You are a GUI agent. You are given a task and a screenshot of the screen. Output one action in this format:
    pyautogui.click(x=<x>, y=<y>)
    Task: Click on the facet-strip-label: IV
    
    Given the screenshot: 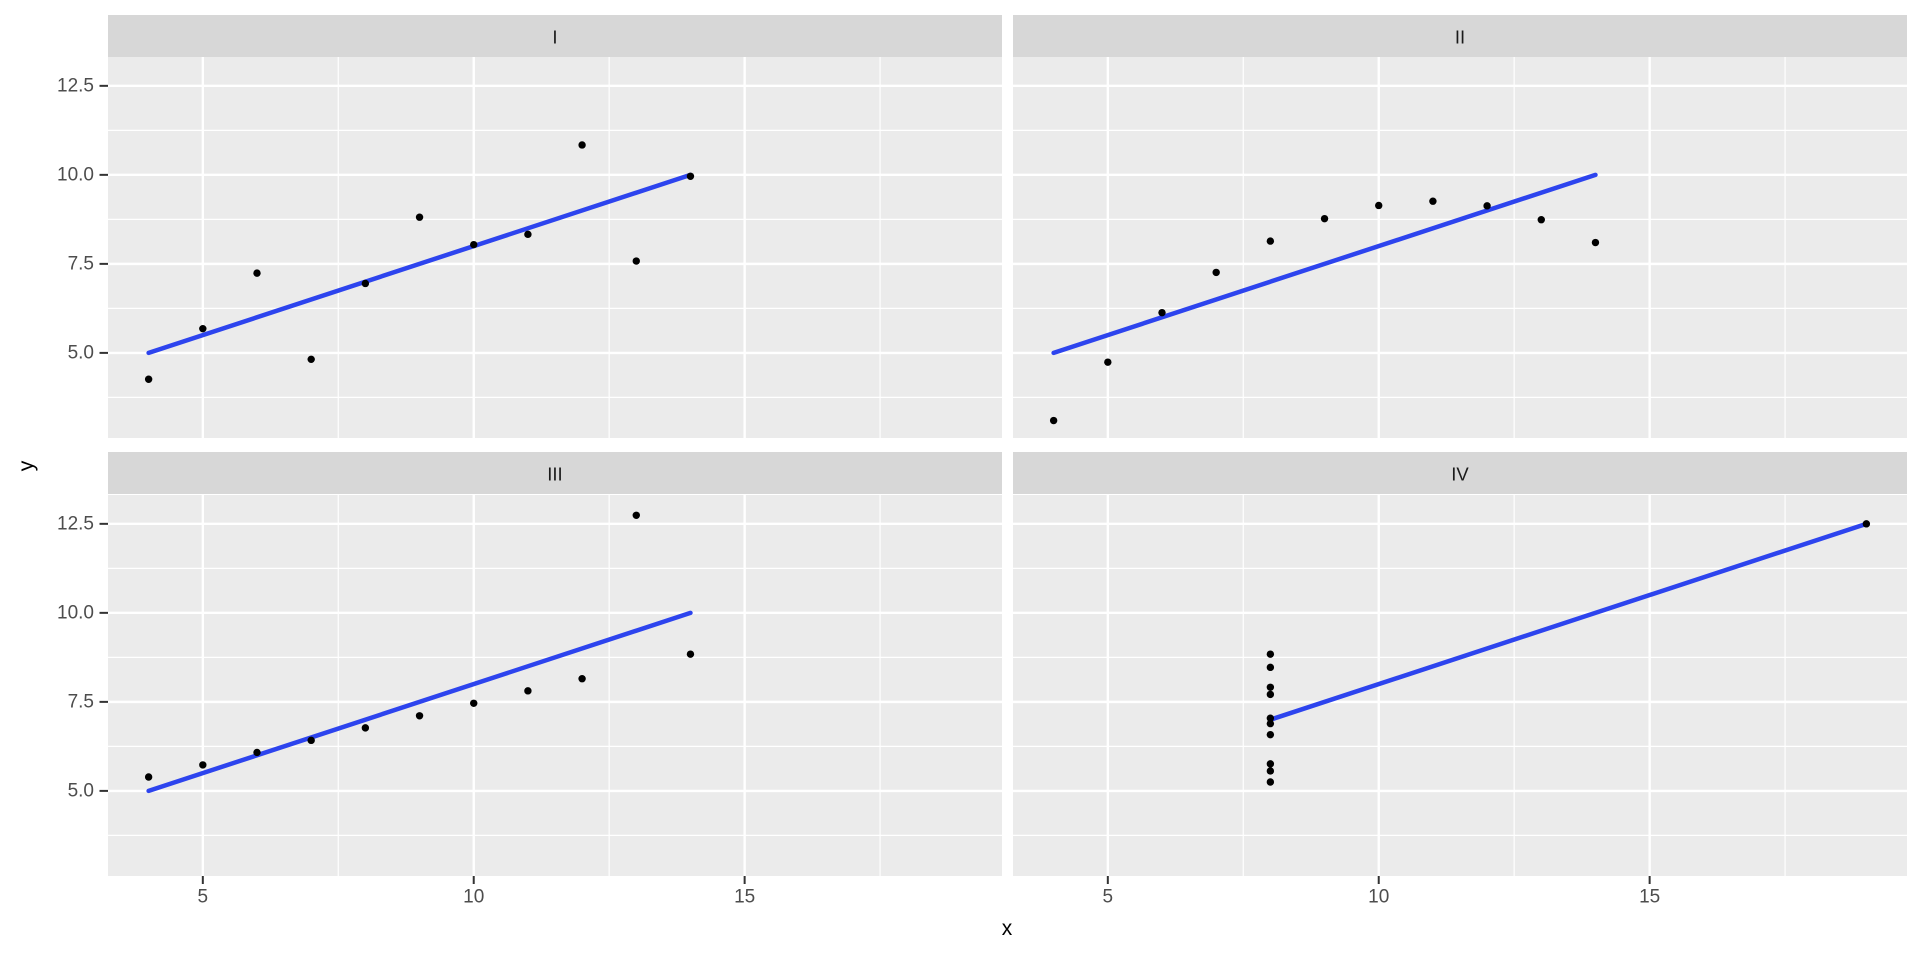 What is the action you would take?
    pyautogui.click(x=1460, y=474)
    